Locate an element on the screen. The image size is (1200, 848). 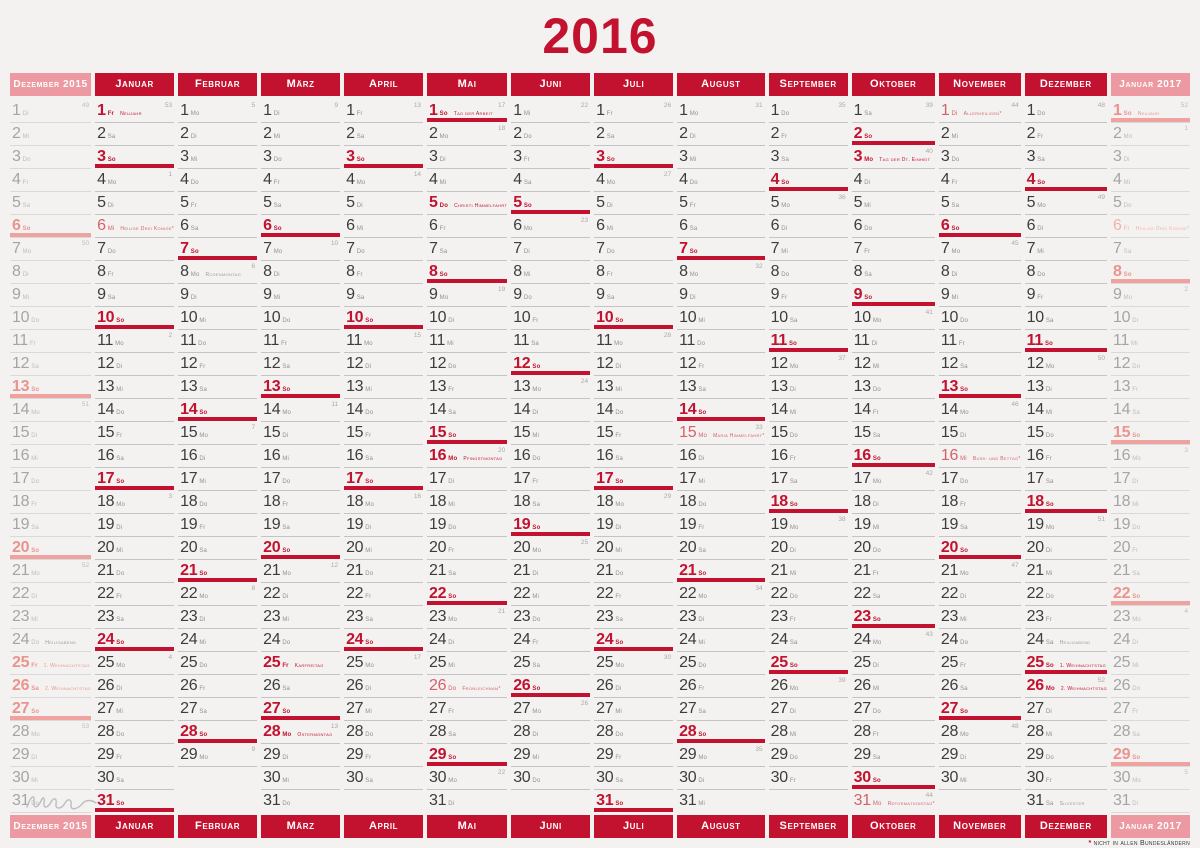
day-juli-31: 31 So is located at coordinates (634, 801).